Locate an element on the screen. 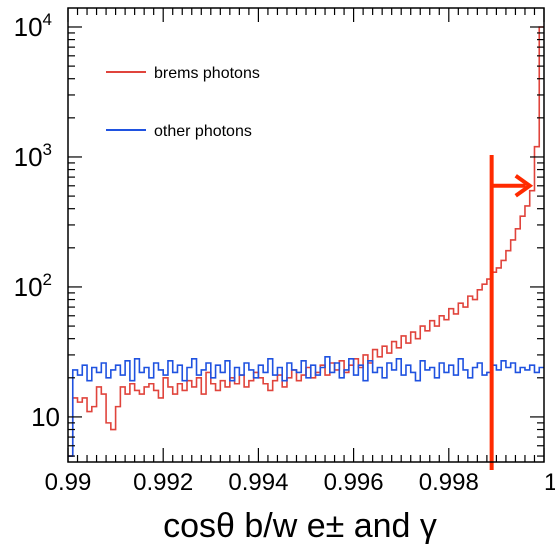  x-tick-label: 1 is located at coordinates (549, 482).